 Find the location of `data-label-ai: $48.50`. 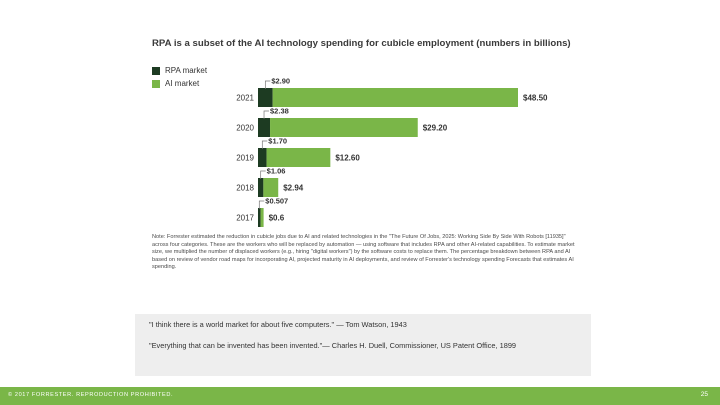

data-label-ai: $48.50 is located at coordinates (535, 98).